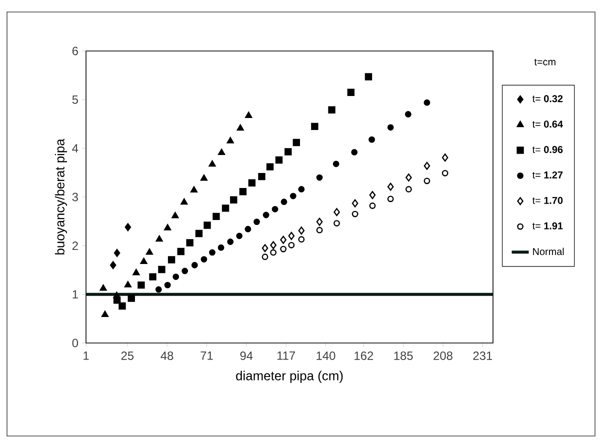 The height and width of the screenshot is (441, 602). What do you see at coordinates (443, 356) in the screenshot?
I see `x-tick-label: 208` at bounding box center [443, 356].